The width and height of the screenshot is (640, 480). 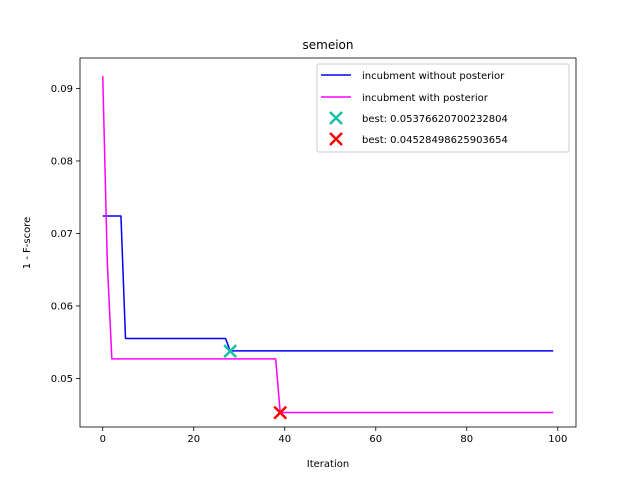 What do you see at coordinates (375, 439) in the screenshot?
I see `x-tick-label: 60` at bounding box center [375, 439].